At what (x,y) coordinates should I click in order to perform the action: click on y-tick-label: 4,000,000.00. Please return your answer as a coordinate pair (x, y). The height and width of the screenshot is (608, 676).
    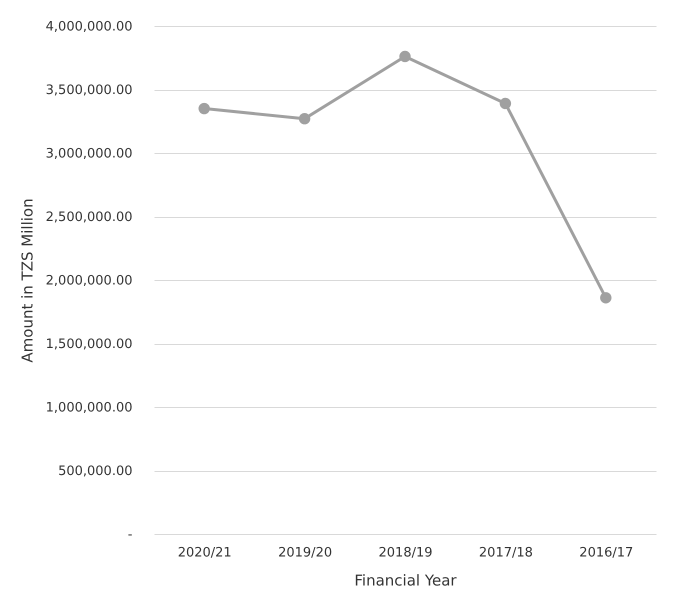
    Looking at the image, I should click on (89, 27).